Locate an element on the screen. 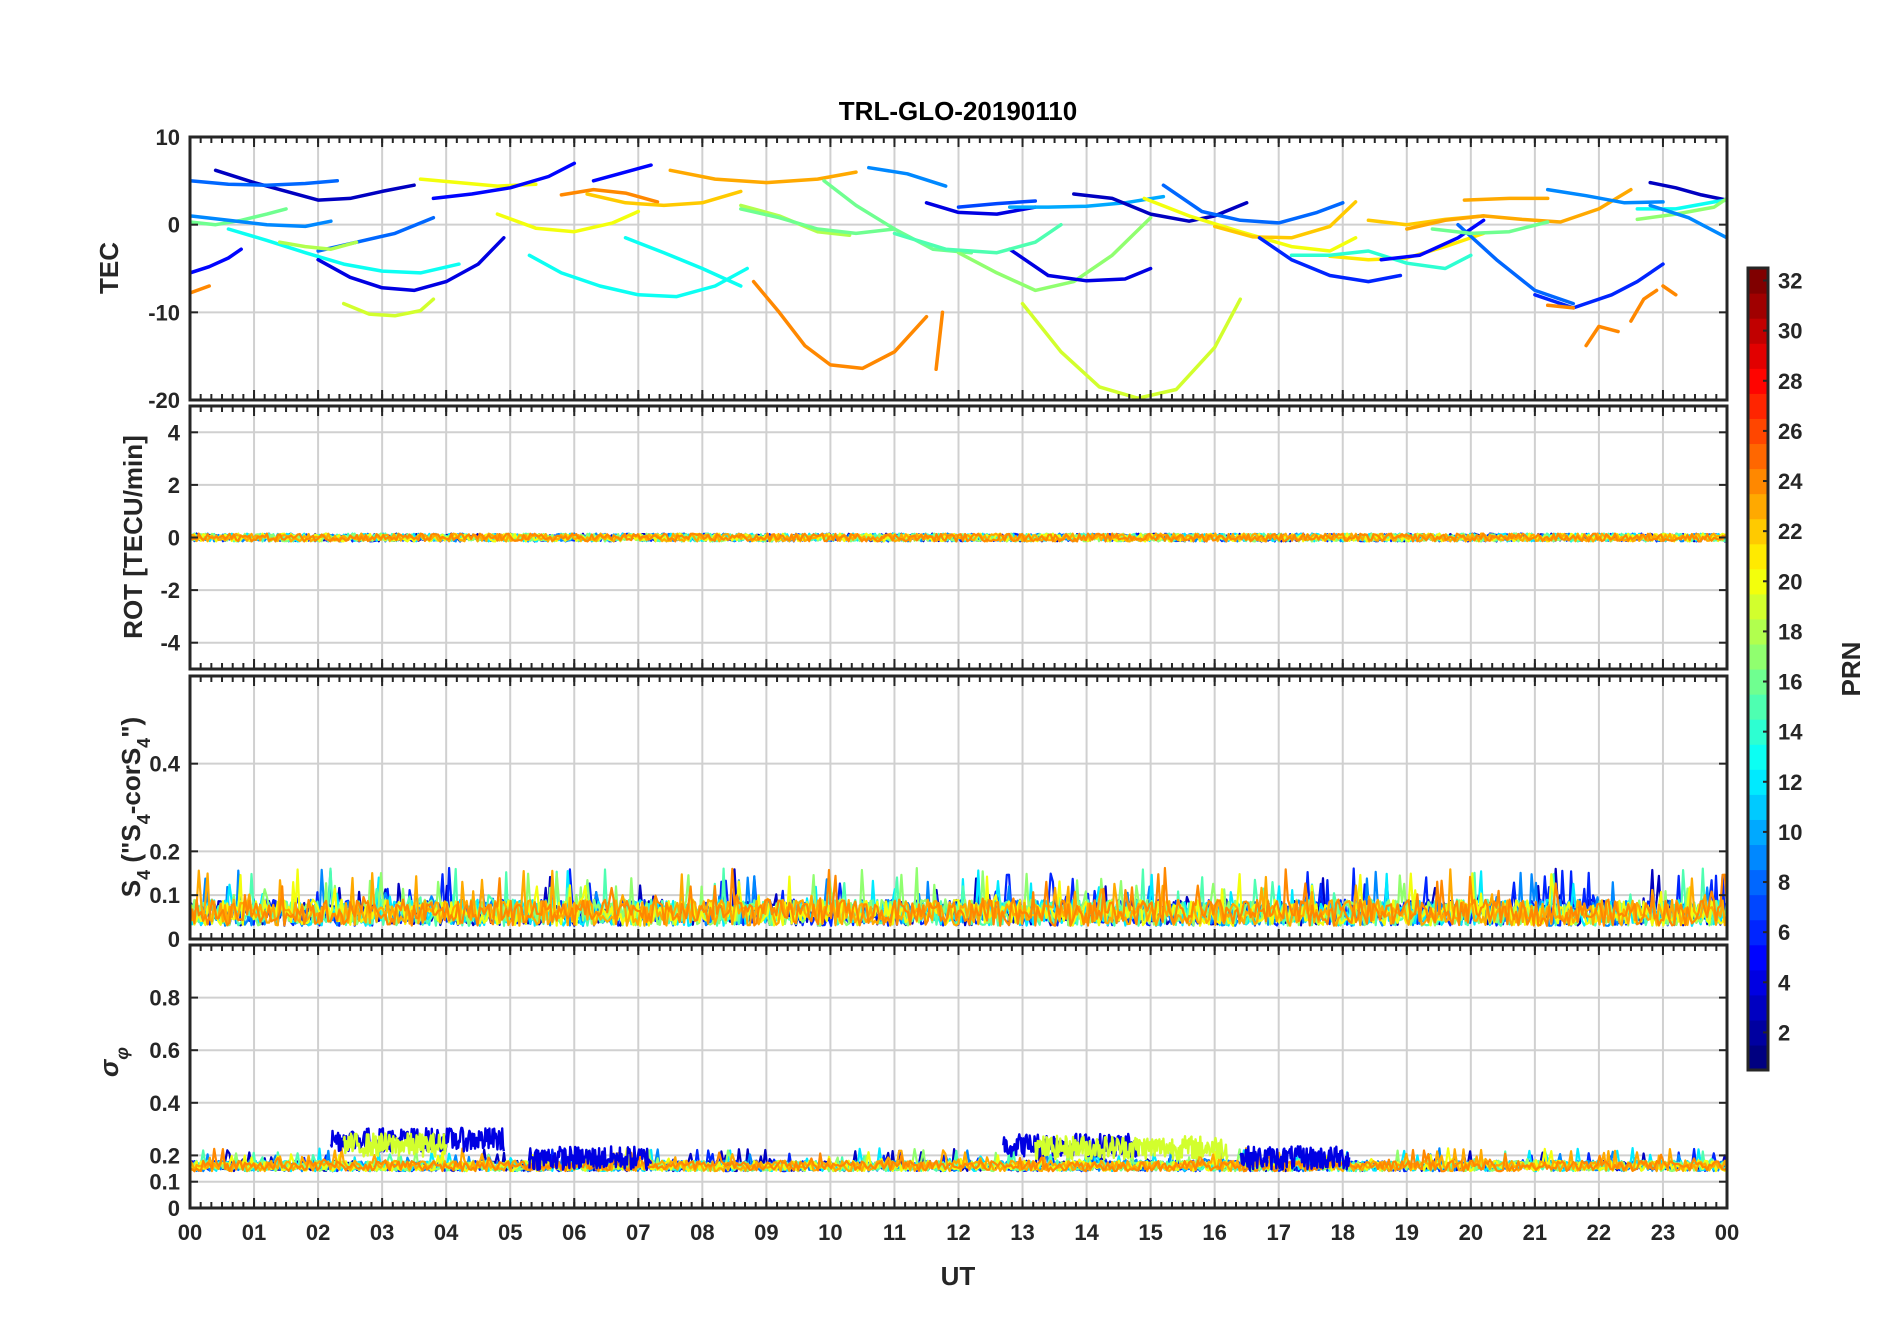  data-s4 is located at coordinates (958, 896).